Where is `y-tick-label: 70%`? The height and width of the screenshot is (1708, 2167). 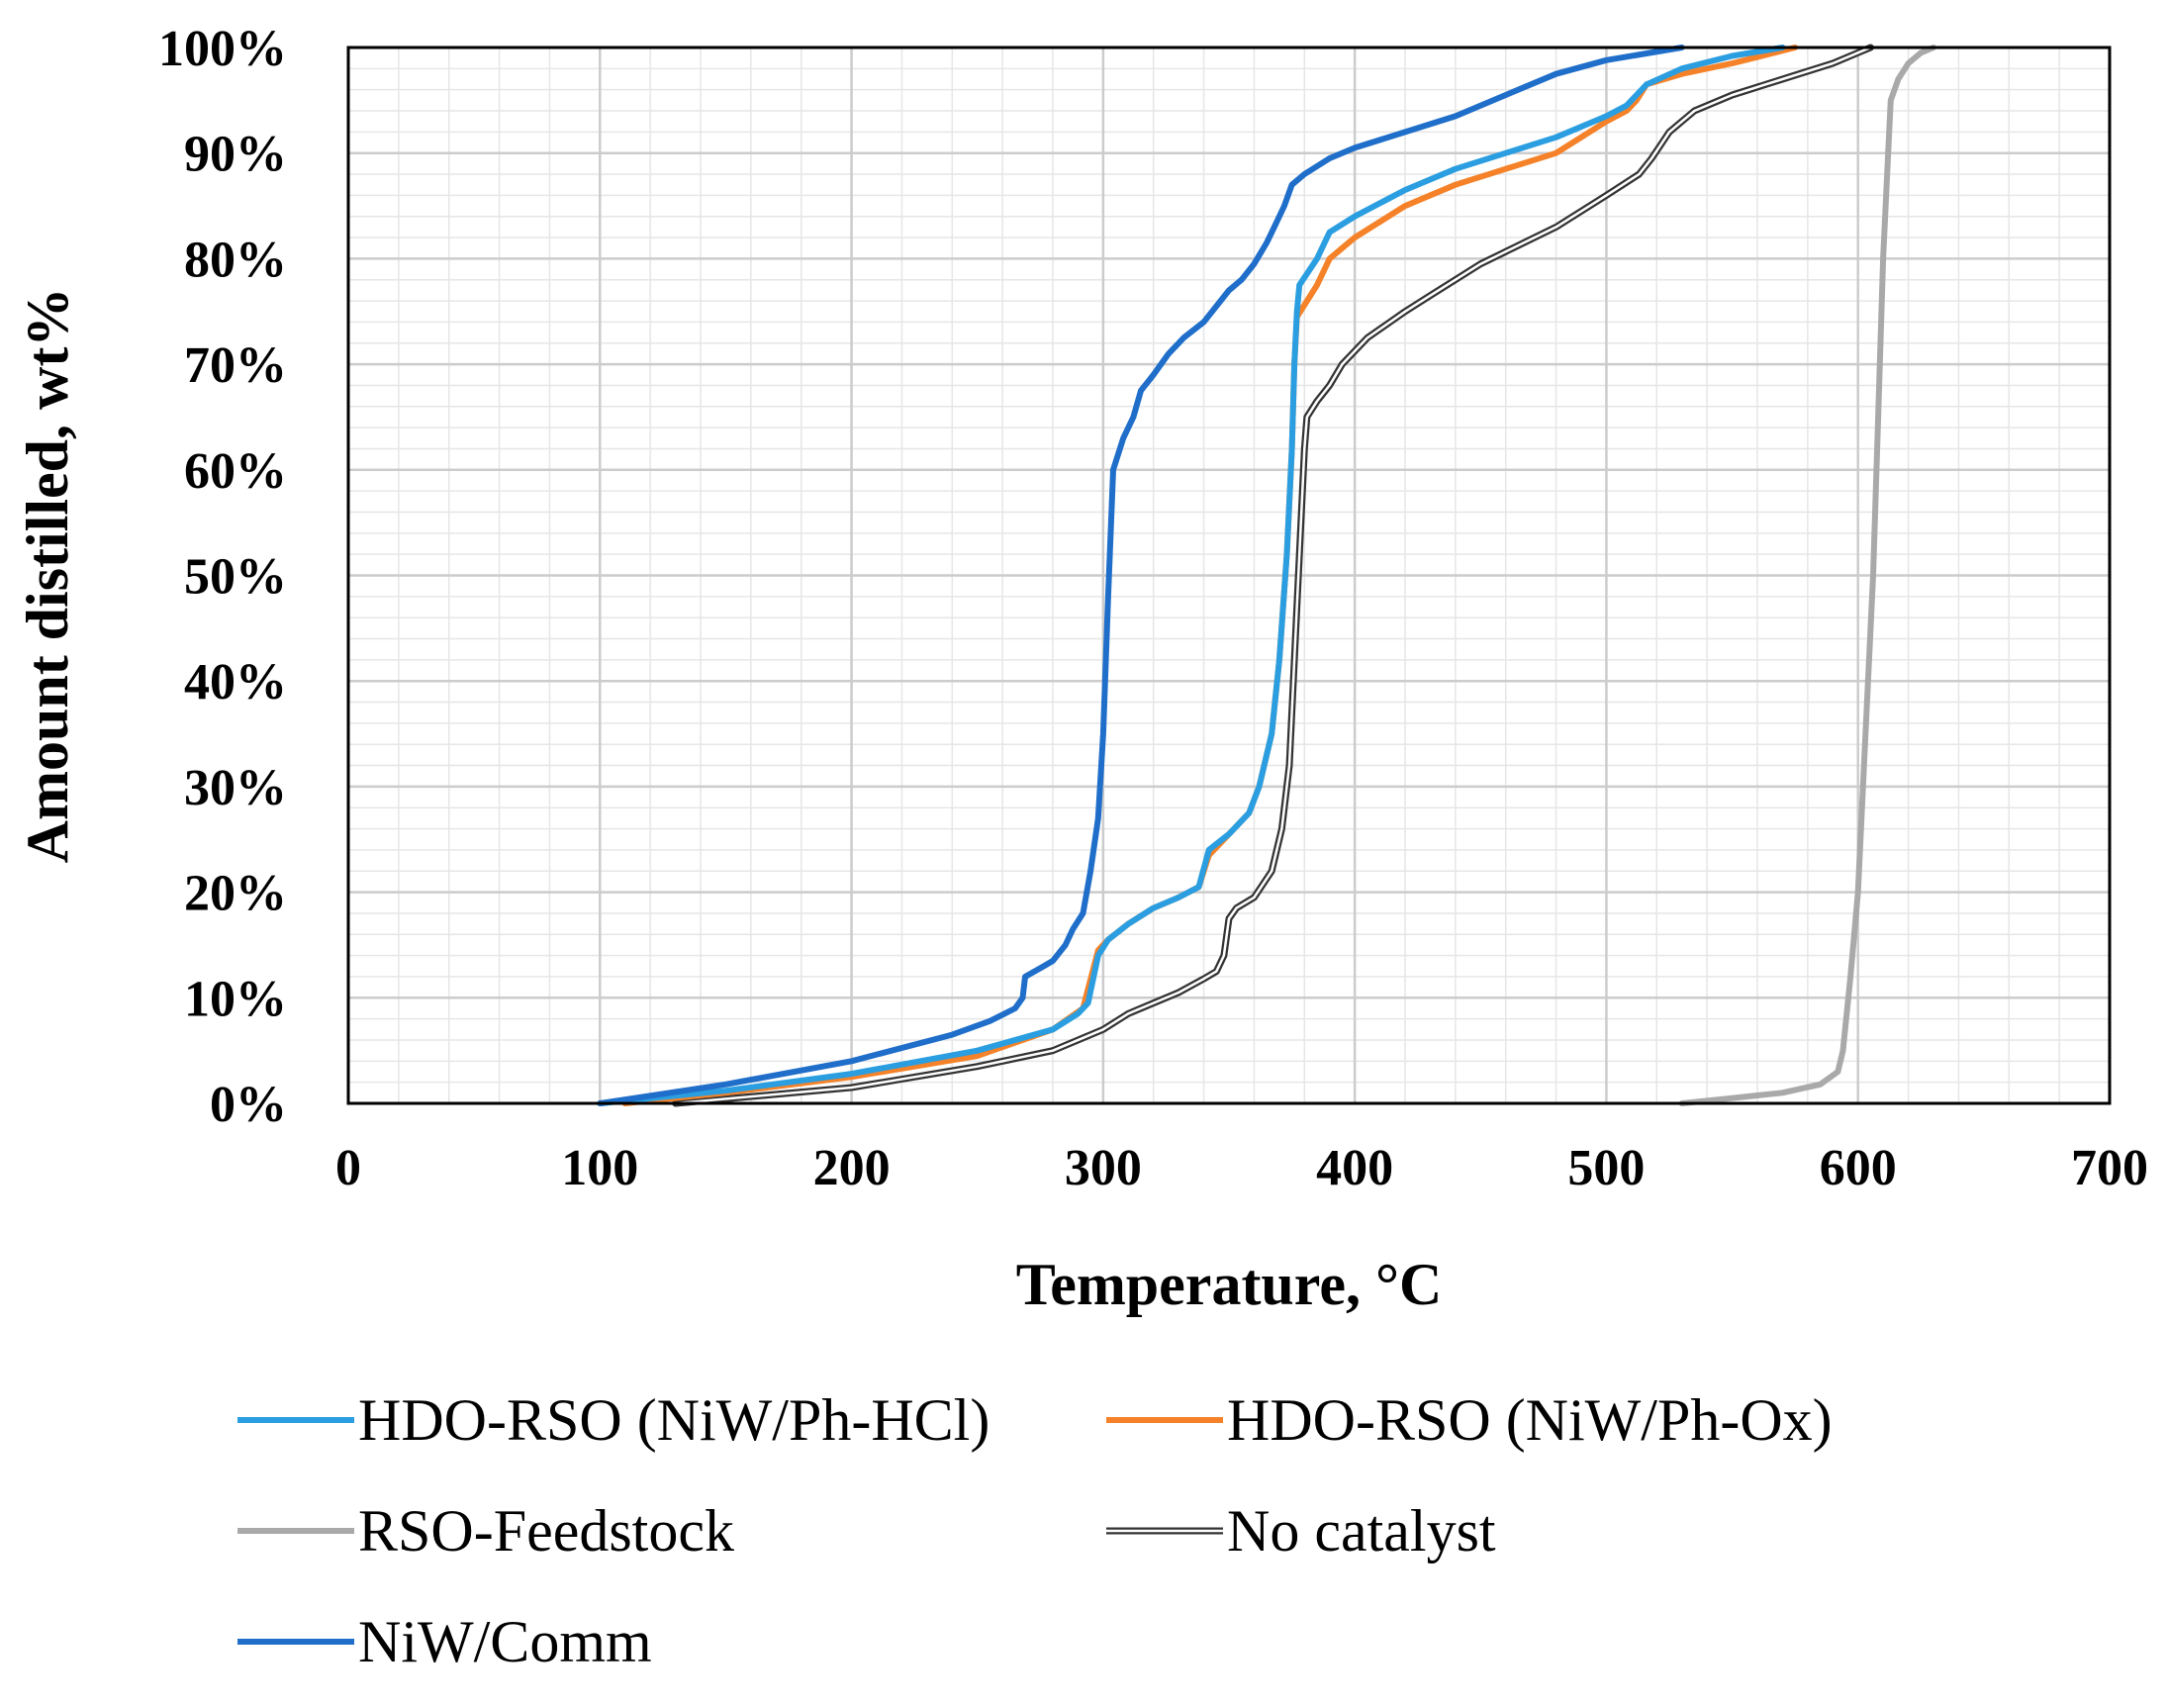 y-tick-label: 70% is located at coordinates (235, 365).